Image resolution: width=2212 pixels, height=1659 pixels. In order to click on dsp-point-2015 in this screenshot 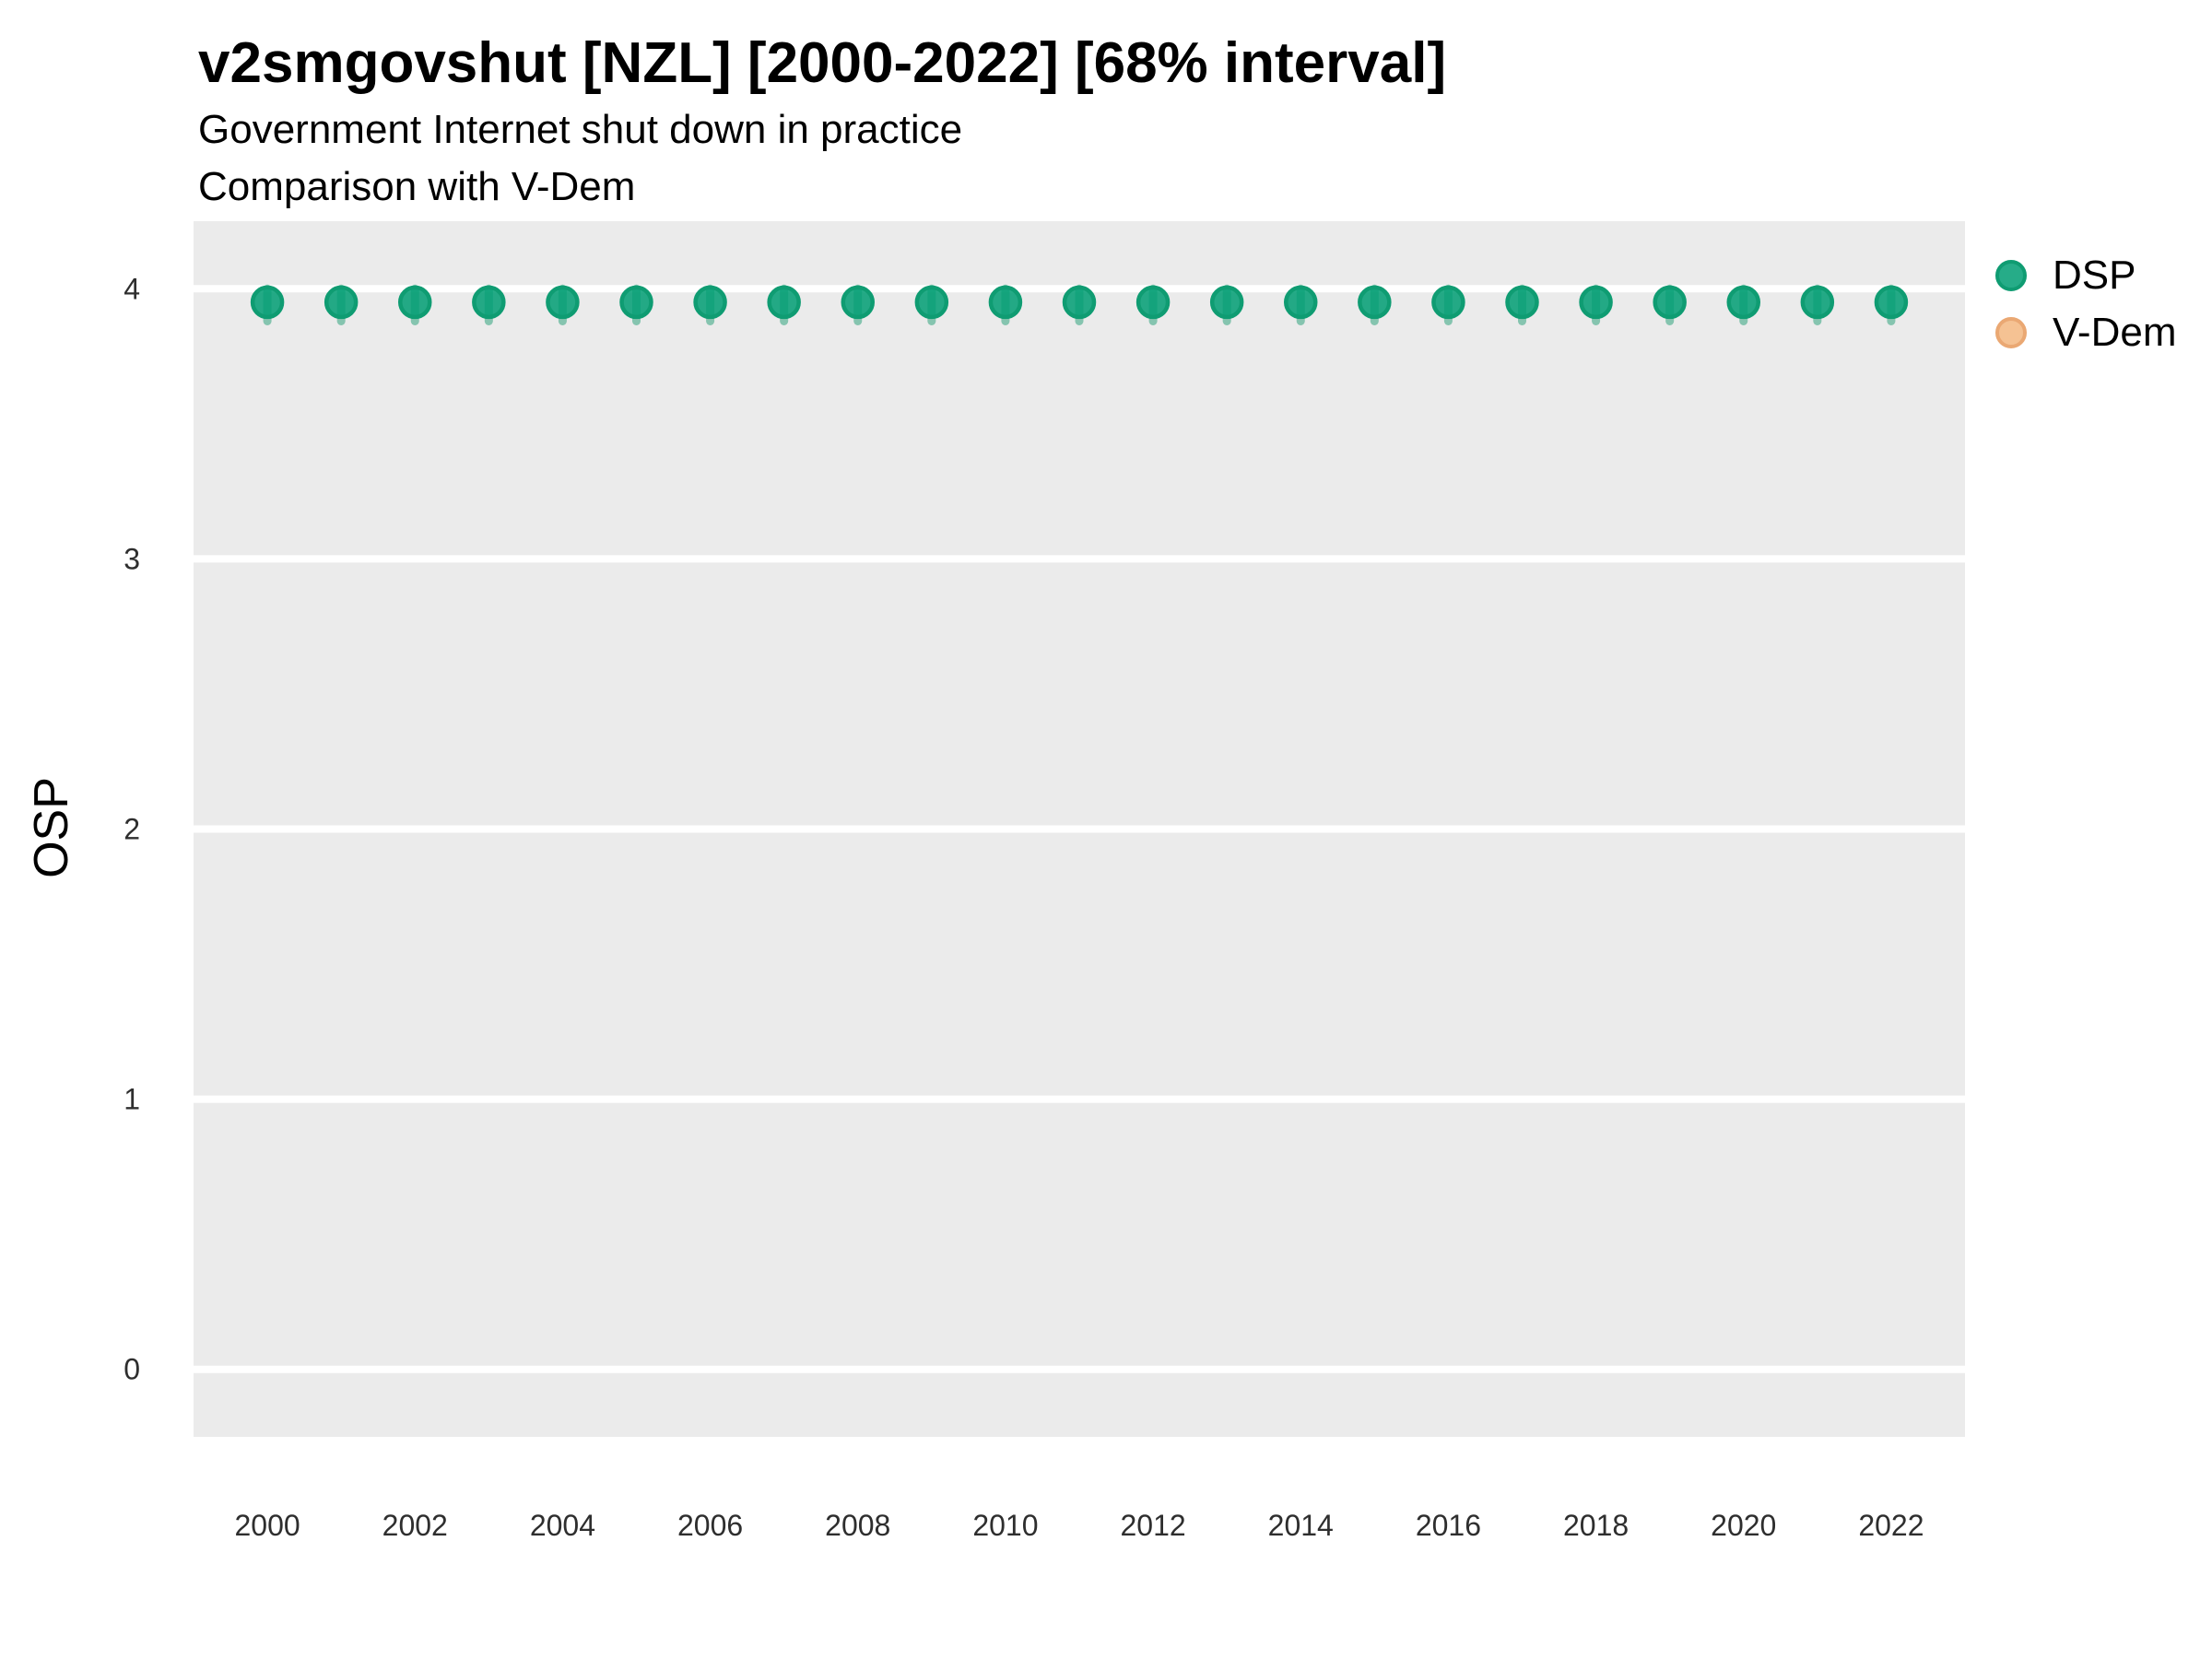, I will do `click(1375, 302)`.